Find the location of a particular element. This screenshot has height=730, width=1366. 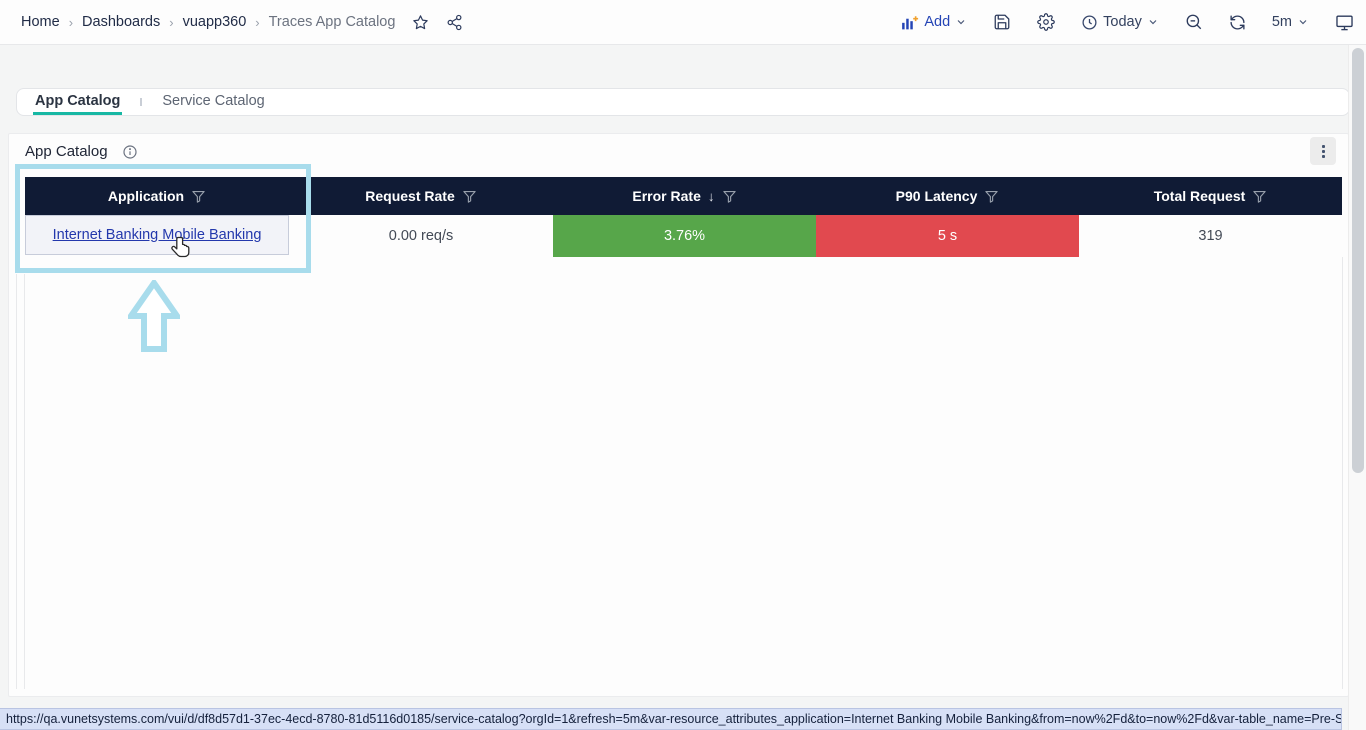

settings-gear-icon is located at coordinates (1046, 22).